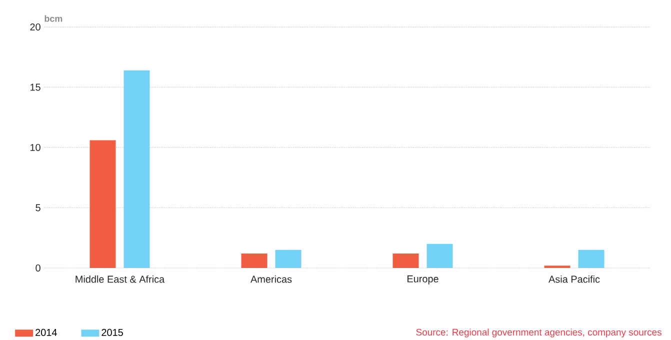 The width and height of the screenshot is (671, 340). What do you see at coordinates (574, 279) in the screenshot?
I see `x-tick-label: Asia Pacific` at bounding box center [574, 279].